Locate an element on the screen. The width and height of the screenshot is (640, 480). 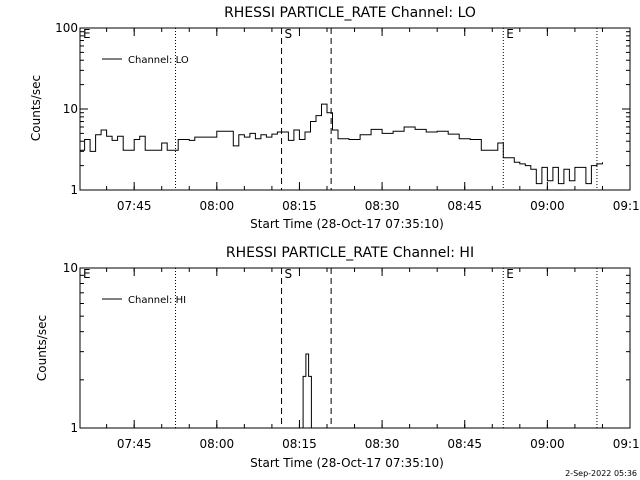
chart-title: RHESSI PARTICLE_RATE Channel: HI is located at coordinates (350, 253).